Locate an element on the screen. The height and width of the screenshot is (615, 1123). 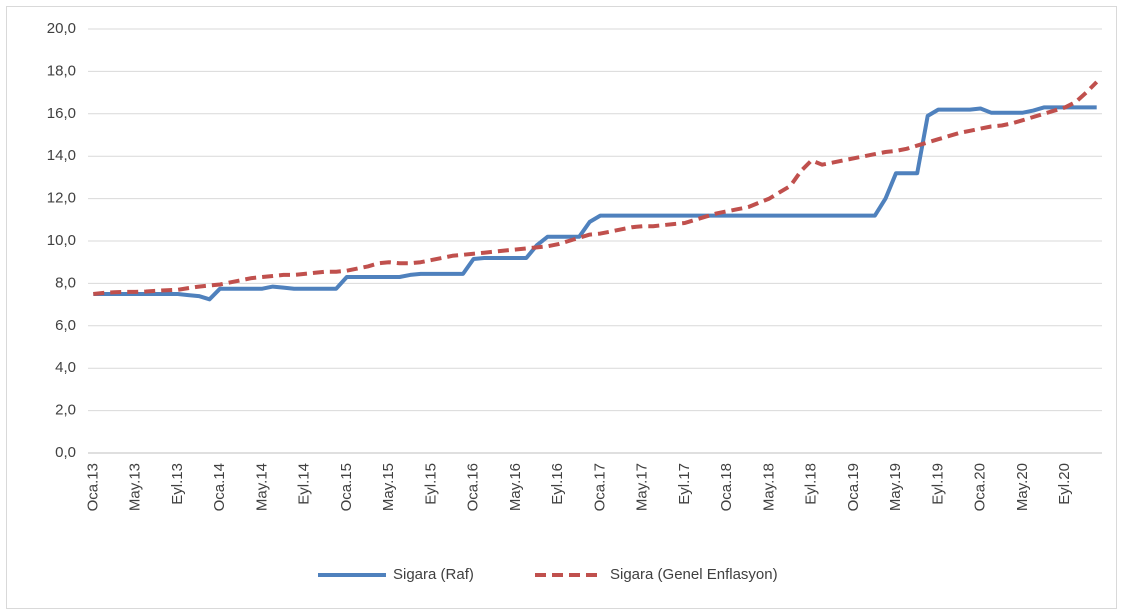
x-tick-label: May.13 is located at coordinates (135, 487).